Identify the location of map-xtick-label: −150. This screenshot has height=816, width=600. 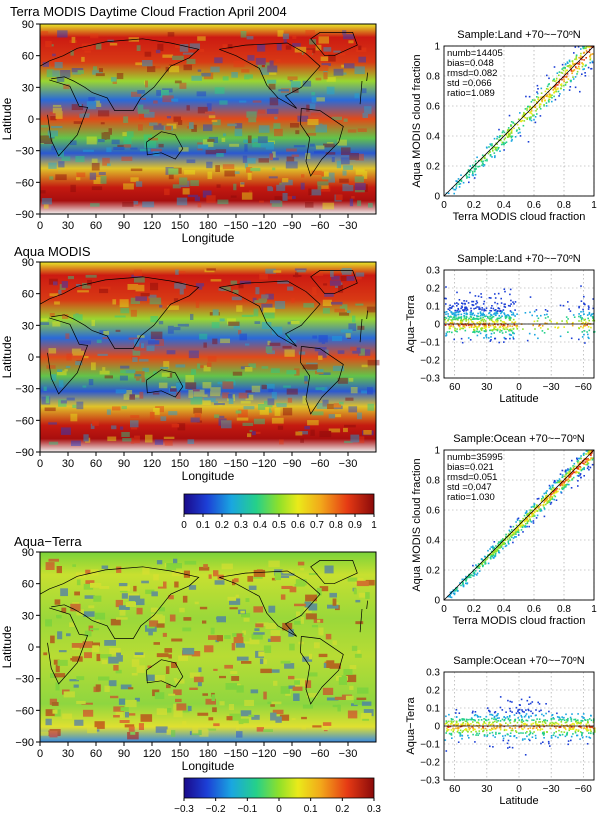
(236, 226).